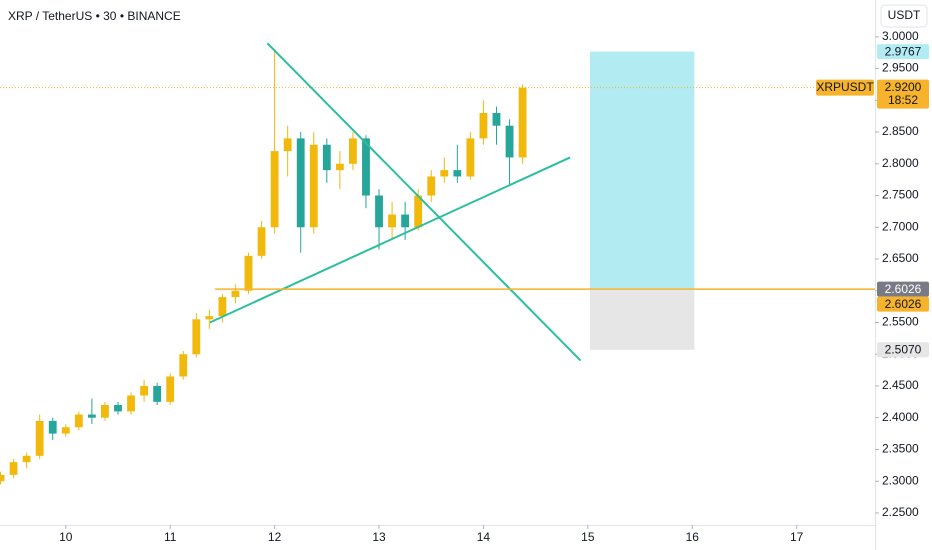 This screenshot has width=932, height=550. I want to click on stop-badge-label: 2.5070, so click(903, 349).